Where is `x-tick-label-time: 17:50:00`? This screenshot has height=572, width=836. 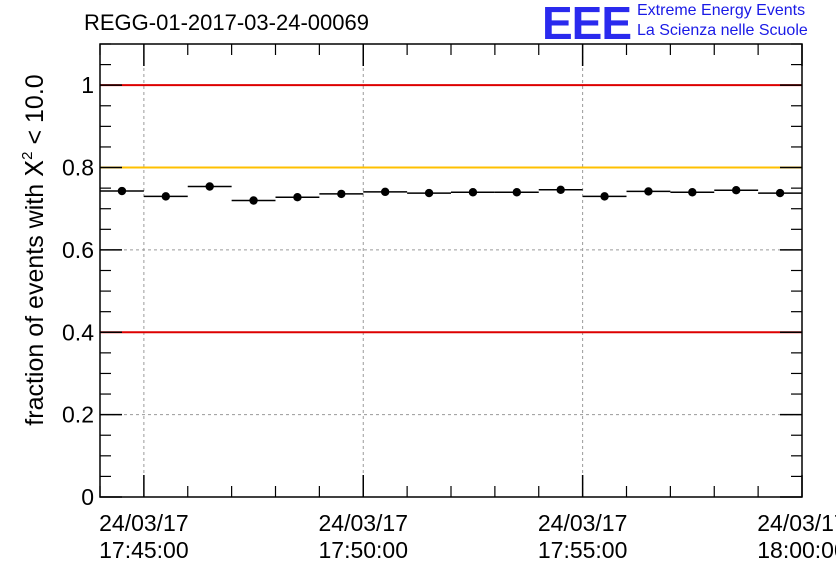 x-tick-label-time: 17:50:00 is located at coordinates (363, 550).